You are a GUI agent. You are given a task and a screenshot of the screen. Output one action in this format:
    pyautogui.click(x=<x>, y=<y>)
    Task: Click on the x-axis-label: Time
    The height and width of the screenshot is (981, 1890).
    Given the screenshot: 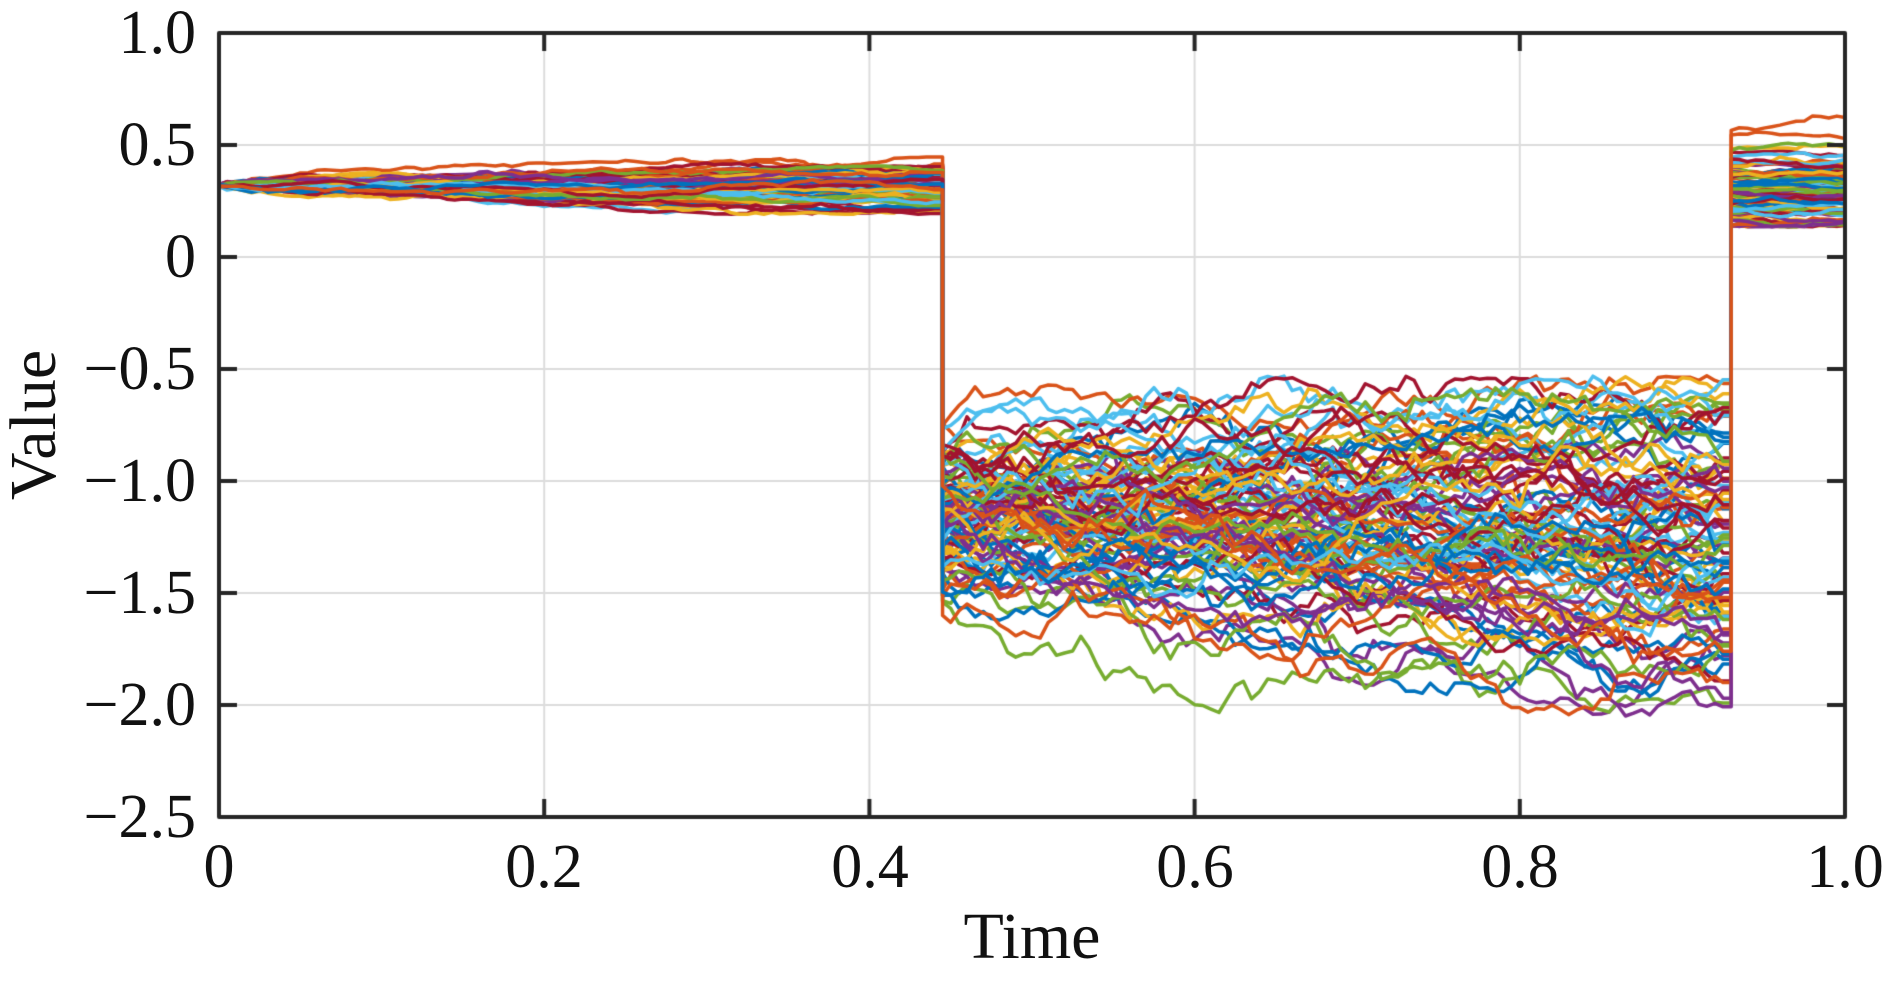 What is the action you would take?
    pyautogui.click(x=1032, y=936)
    